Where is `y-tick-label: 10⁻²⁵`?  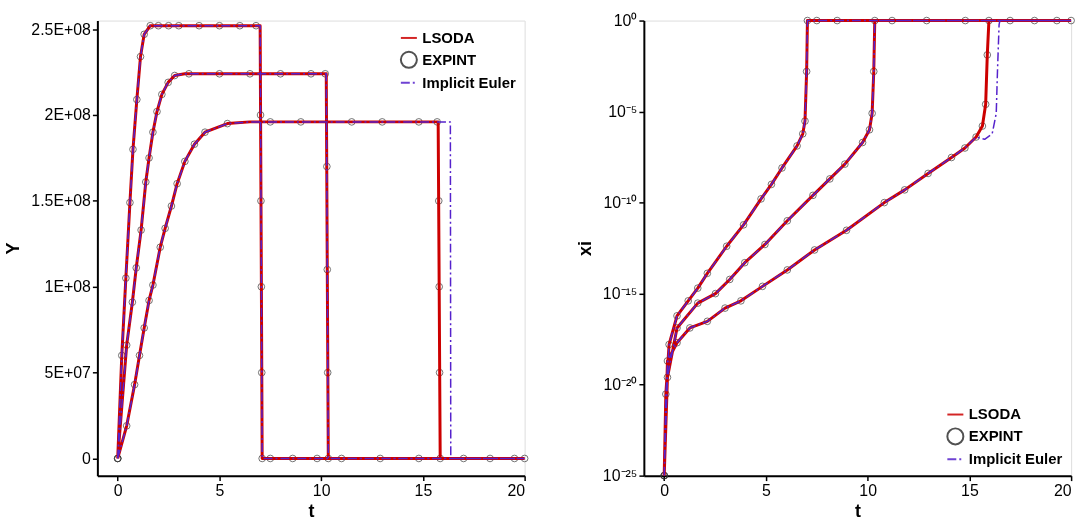 y-tick-label: 10⁻²⁵ is located at coordinates (620, 476).